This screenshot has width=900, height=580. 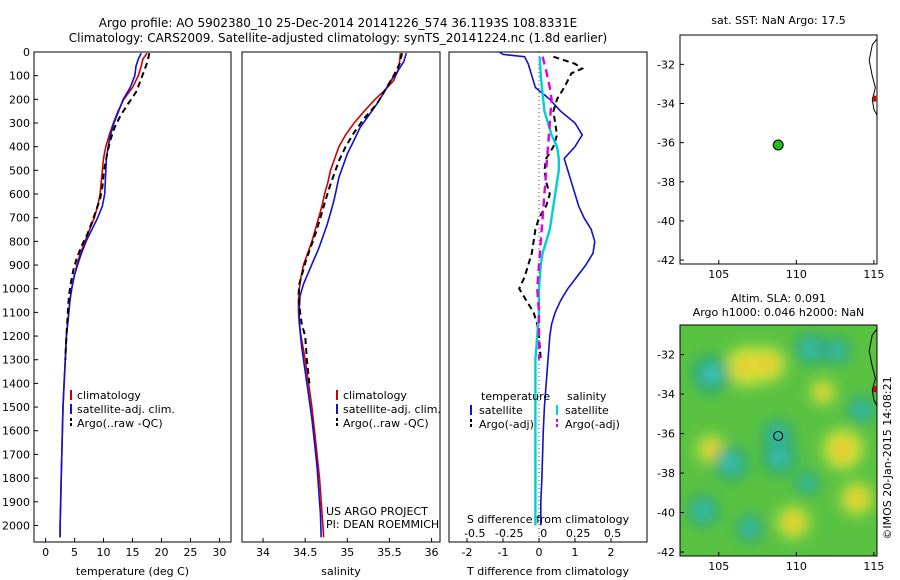 What do you see at coordinates (16, 478) in the screenshot?
I see `y-tick-label: 1800` at bounding box center [16, 478].